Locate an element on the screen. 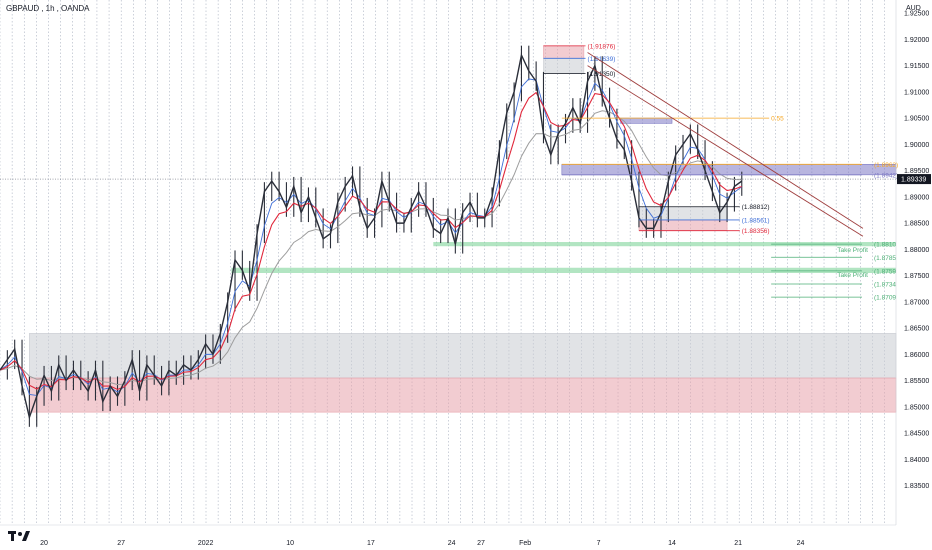  tradingview-logo-icon is located at coordinates (19, 536).